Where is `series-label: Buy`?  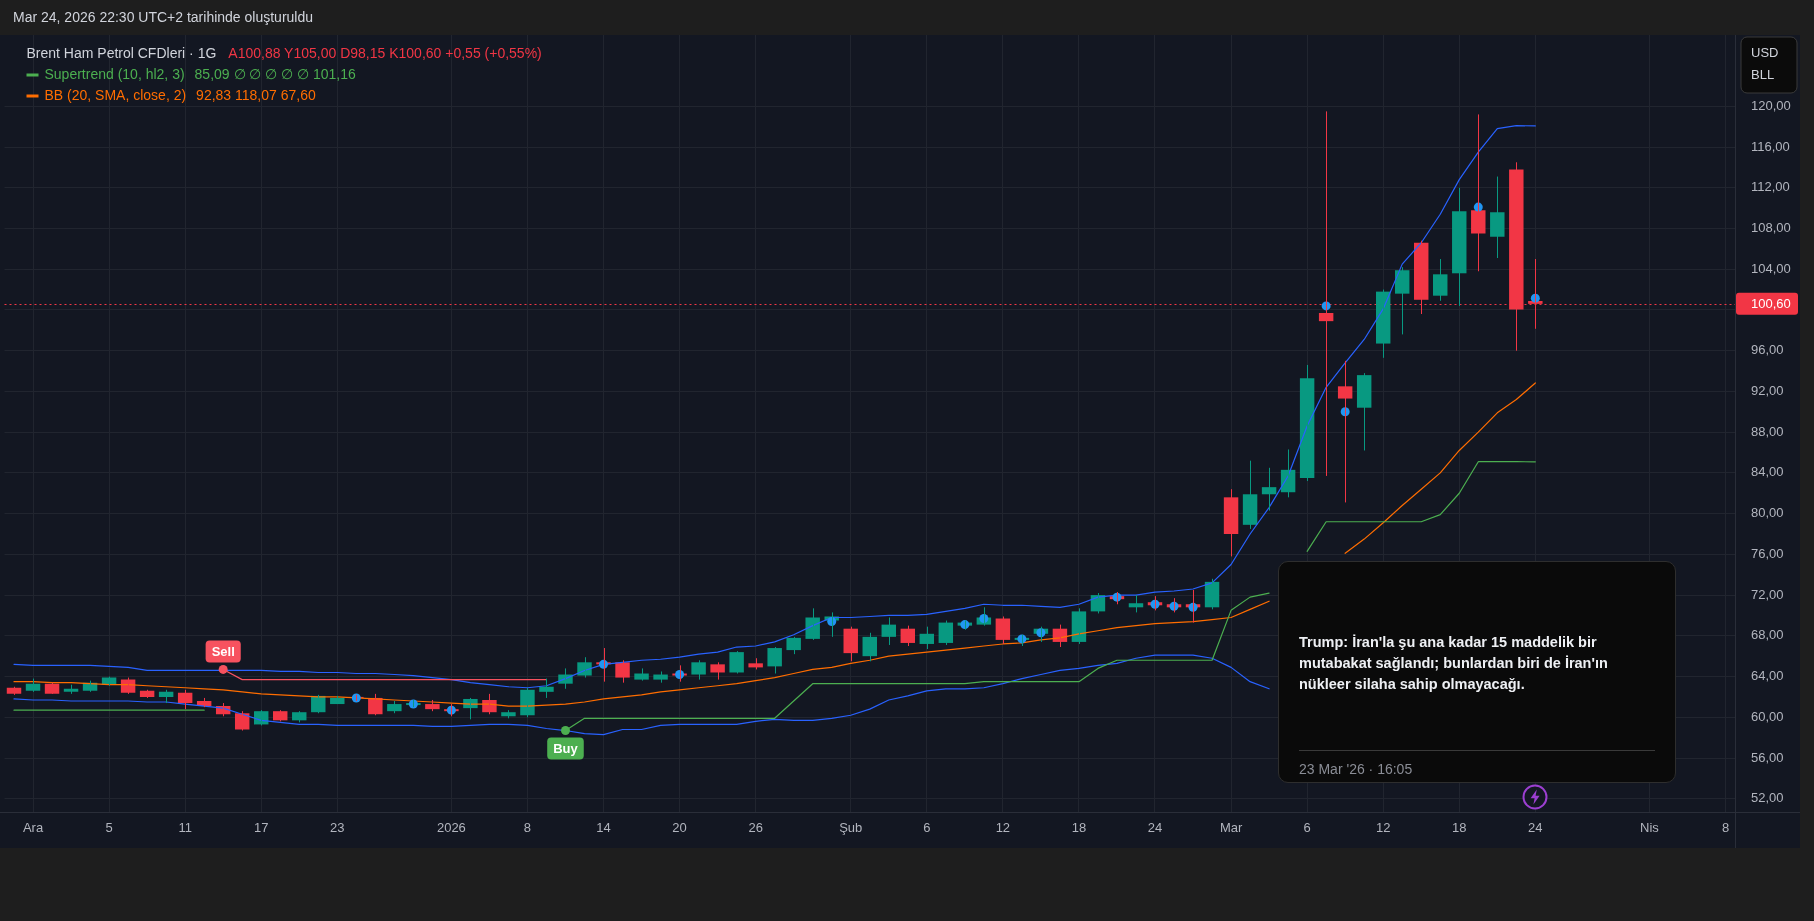 series-label: Buy is located at coordinates (566, 749).